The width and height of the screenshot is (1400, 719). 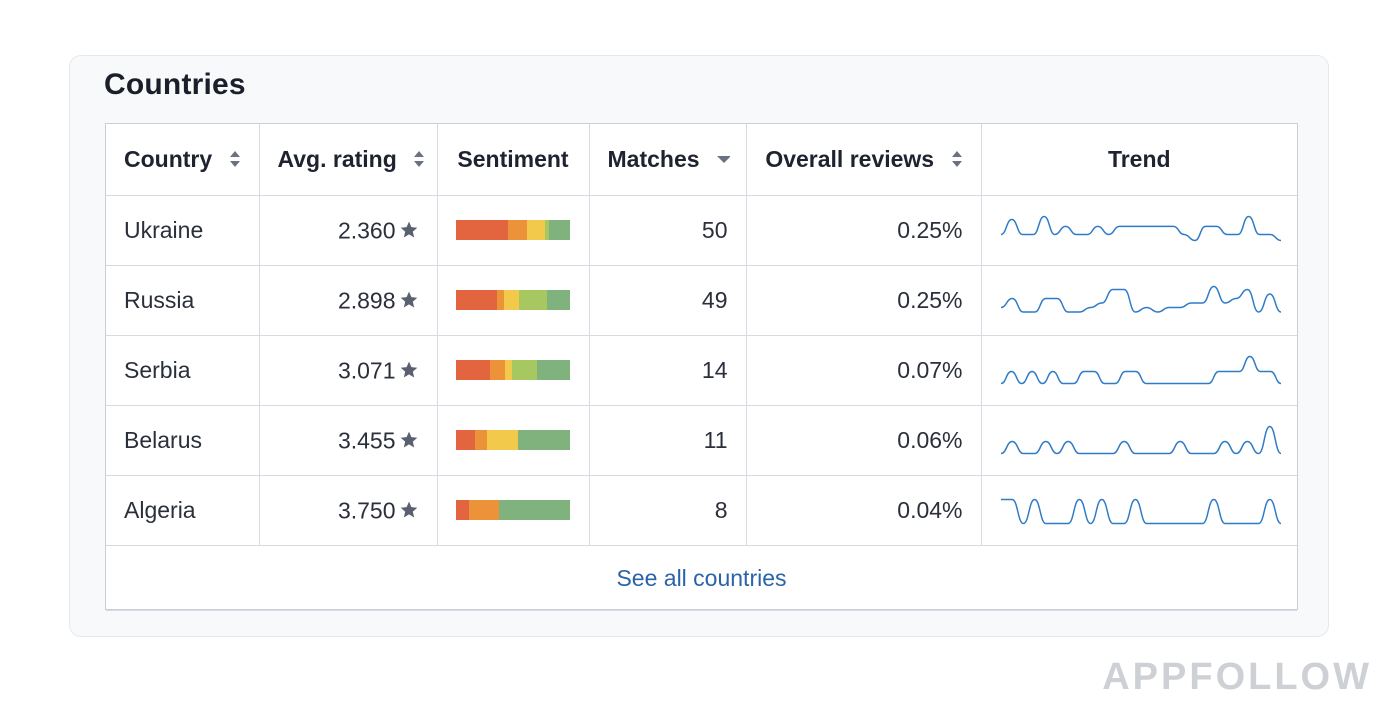 I want to click on table-row: Serbia 3.071 14 0.07%, so click(x=701, y=370).